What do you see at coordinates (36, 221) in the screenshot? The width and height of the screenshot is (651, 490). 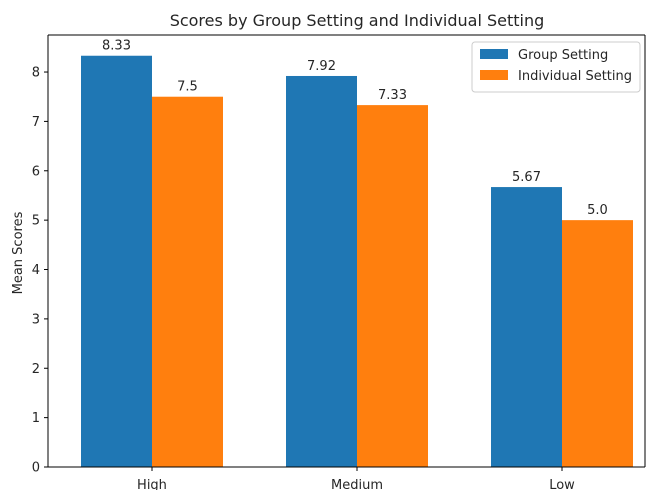 I see `y-tick-label: 5` at bounding box center [36, 221].